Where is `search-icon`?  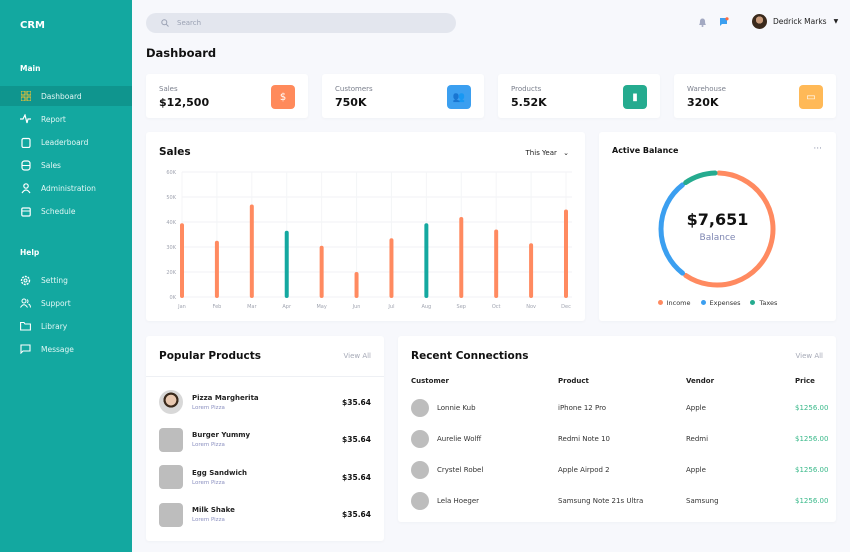
search-icon is located at coordinates (165, 23).